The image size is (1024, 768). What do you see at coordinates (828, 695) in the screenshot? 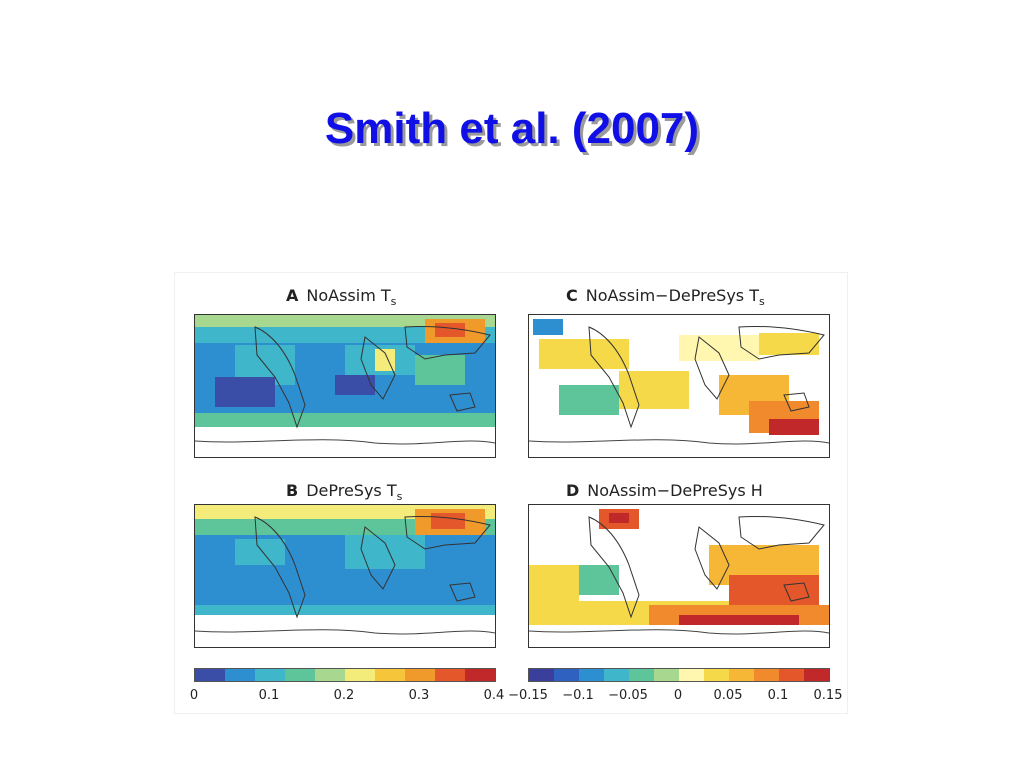
I see `colorbar-tick-label: 0.15` at bounding box center [828, 695].